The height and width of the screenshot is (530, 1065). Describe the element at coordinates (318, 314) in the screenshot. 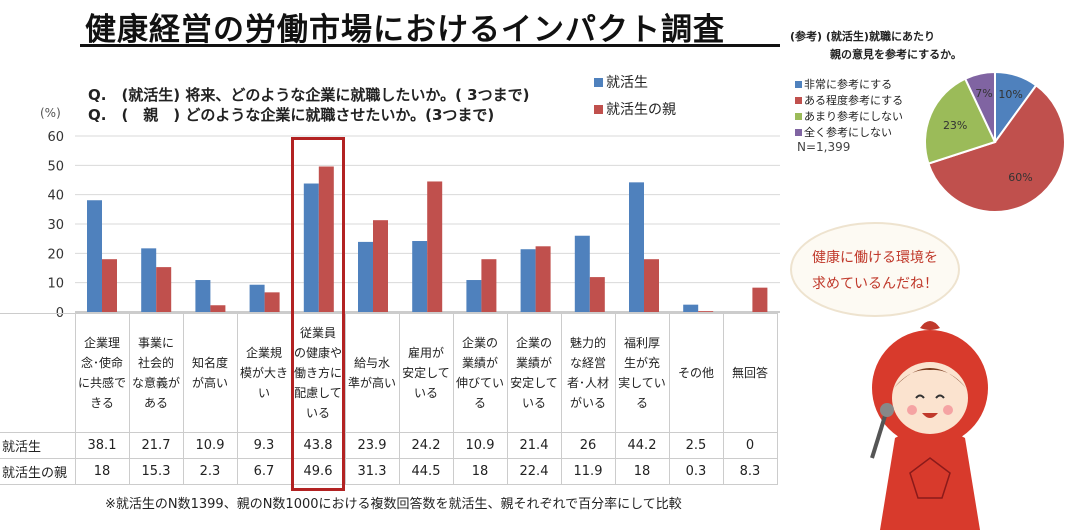

I see `highlight-box` at that location.